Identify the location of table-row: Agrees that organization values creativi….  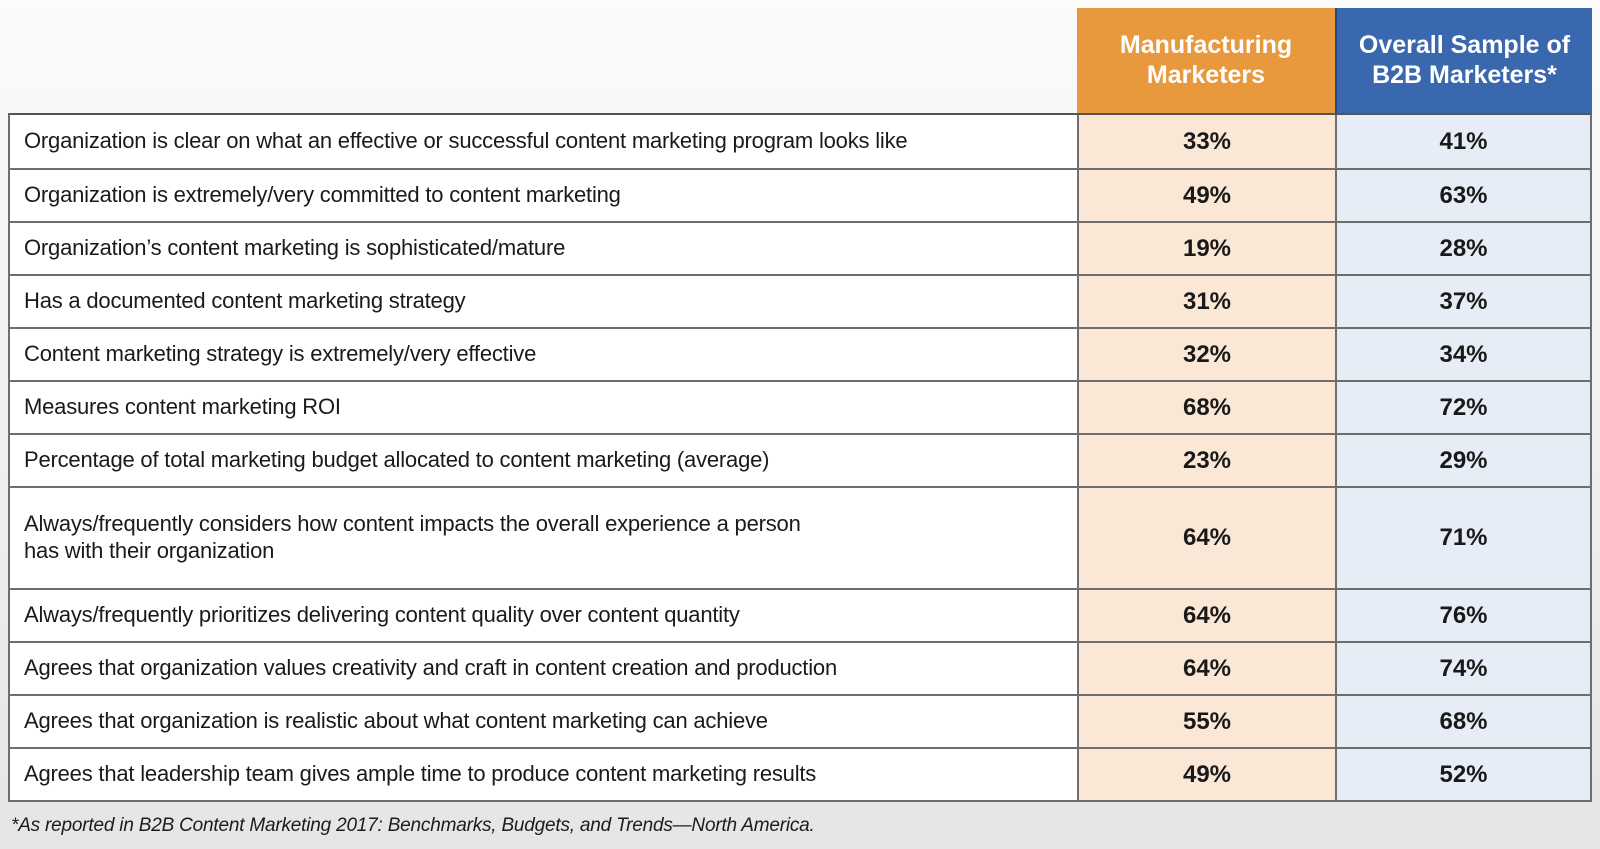
(800, 667).